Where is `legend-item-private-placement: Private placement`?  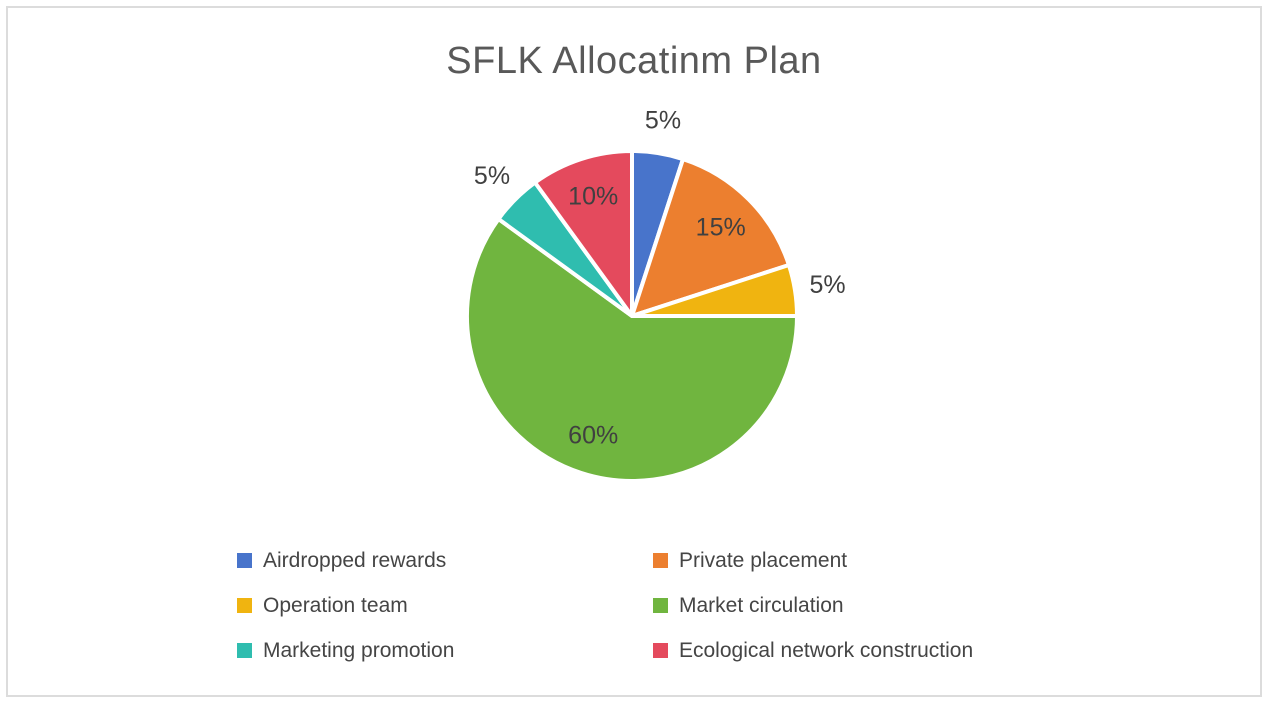
legend-item-private-placement: Private placement is located at coordinates (861, 560).